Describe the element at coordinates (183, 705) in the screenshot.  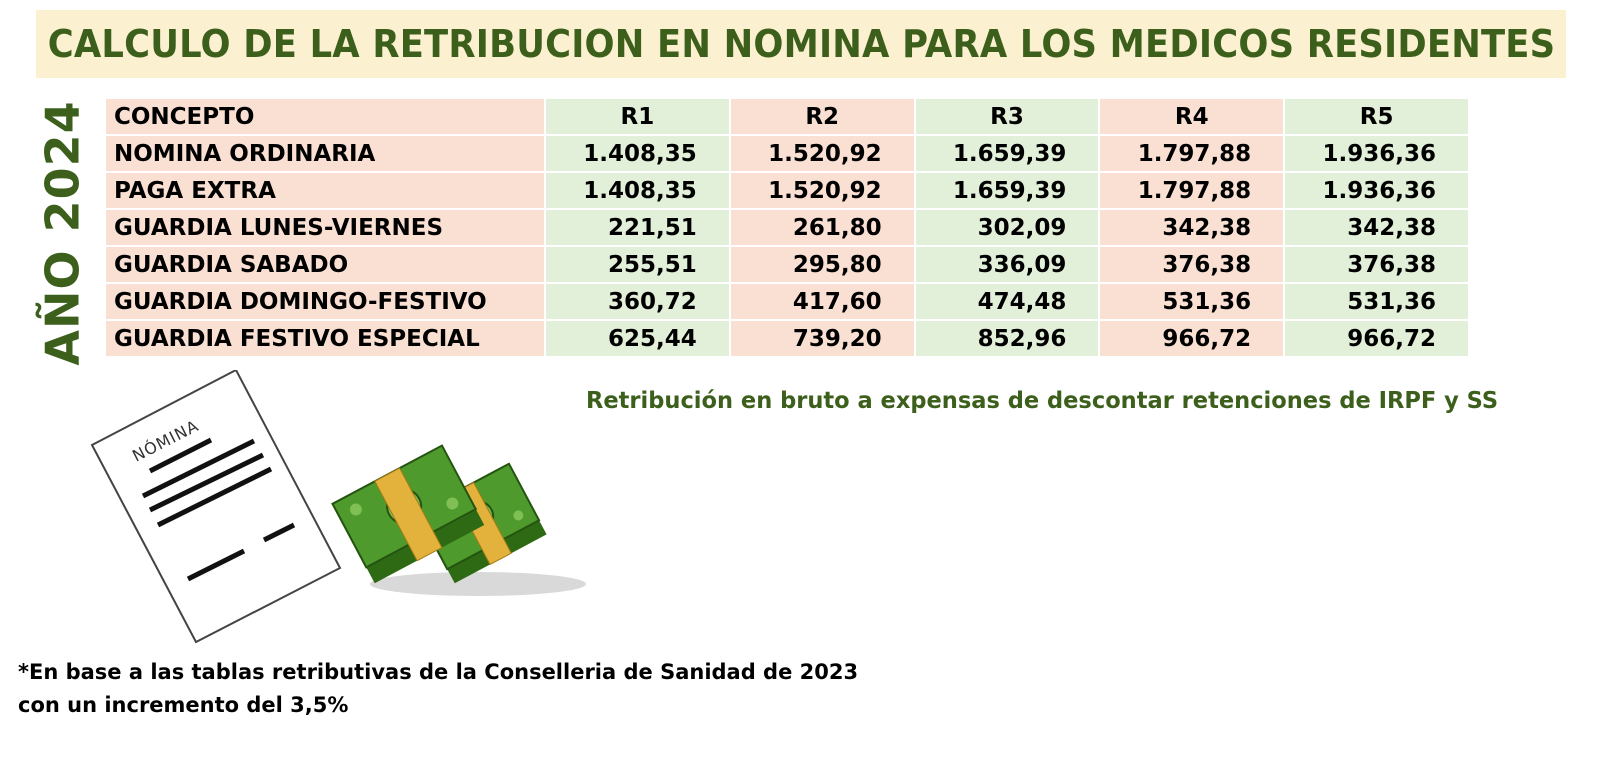
I see `footnote-line: con un incremento del 3,5%` at that location.